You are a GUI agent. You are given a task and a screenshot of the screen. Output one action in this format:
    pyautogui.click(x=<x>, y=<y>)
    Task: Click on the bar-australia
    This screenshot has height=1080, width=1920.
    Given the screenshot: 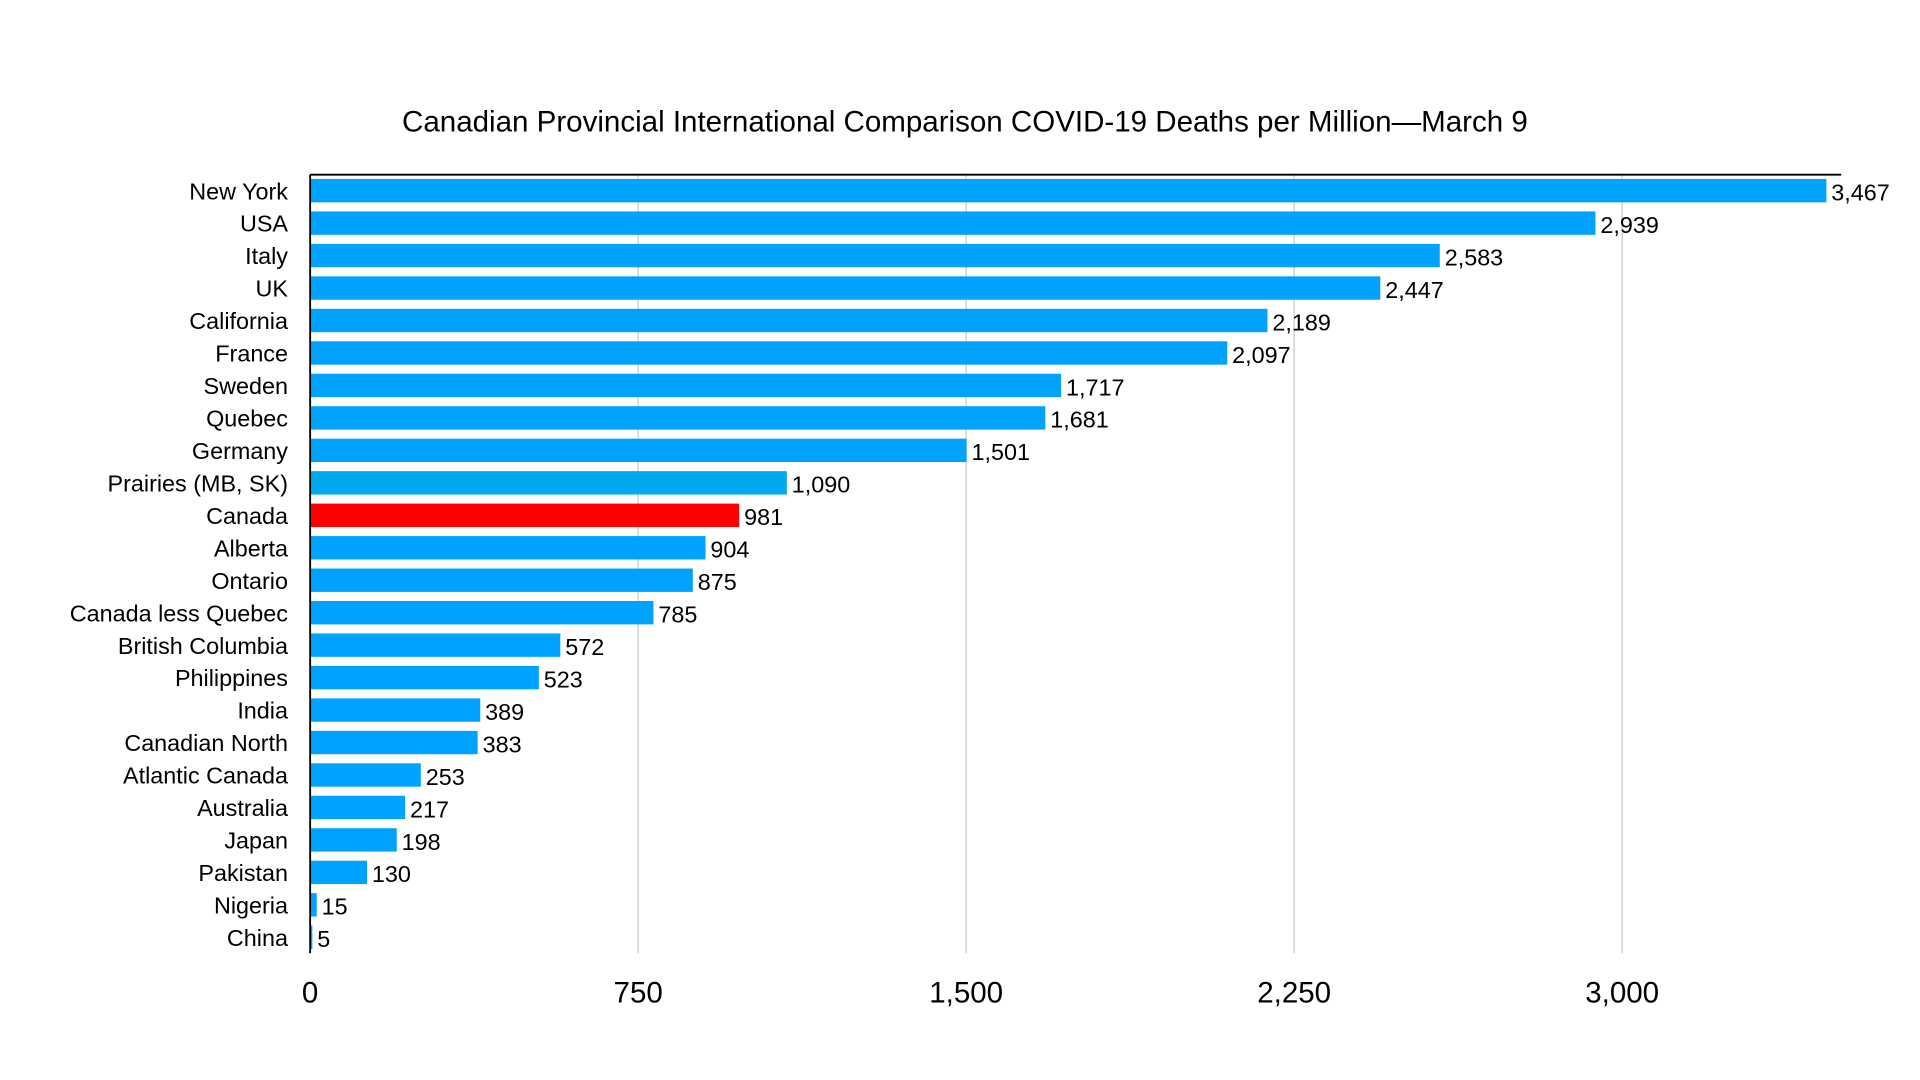 What is the action you would take?
    pyautogui.click(x=358, y=807)
    